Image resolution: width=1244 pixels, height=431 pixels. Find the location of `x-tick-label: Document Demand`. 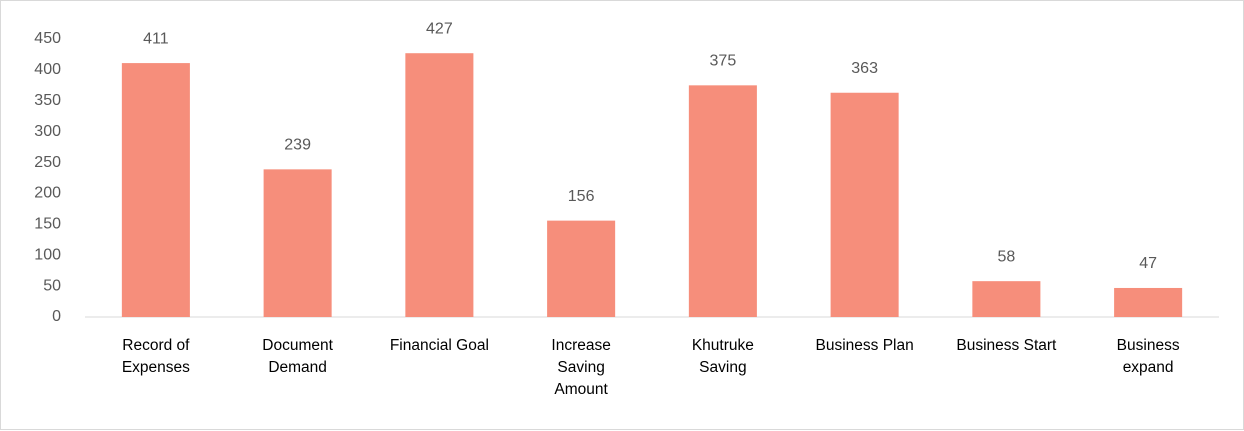

x-tick-label: Document Demand is located at coordinates (297, 356).